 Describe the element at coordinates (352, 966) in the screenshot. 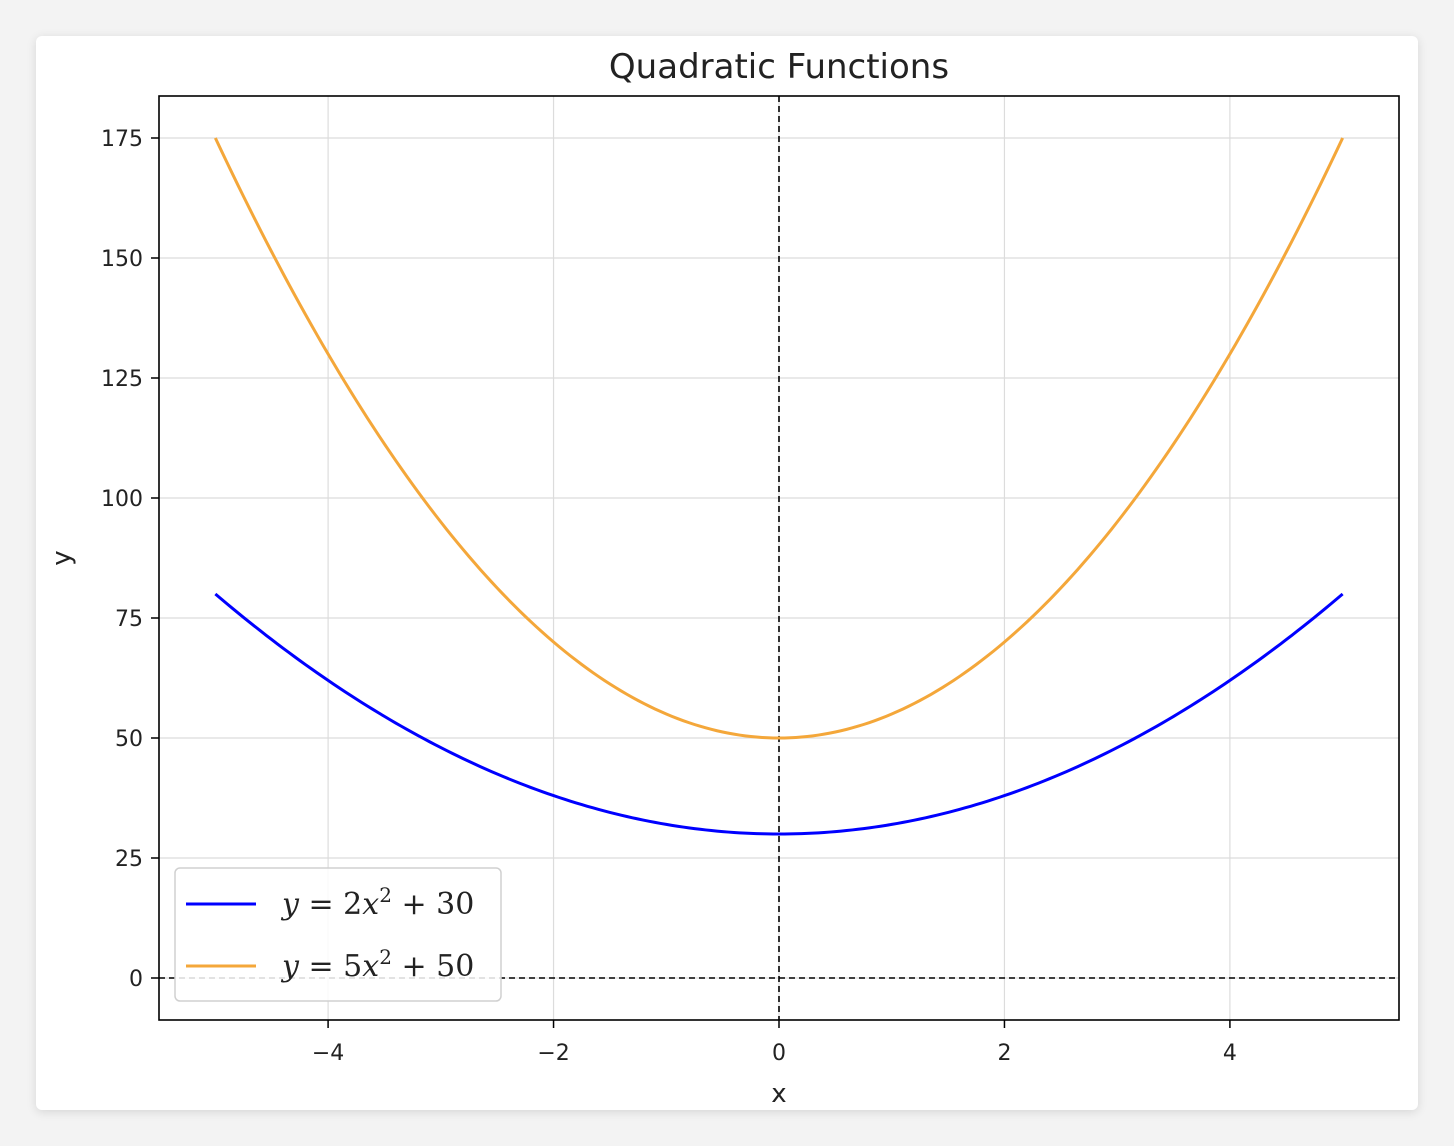

I see `legend-coef: 5` at that location.